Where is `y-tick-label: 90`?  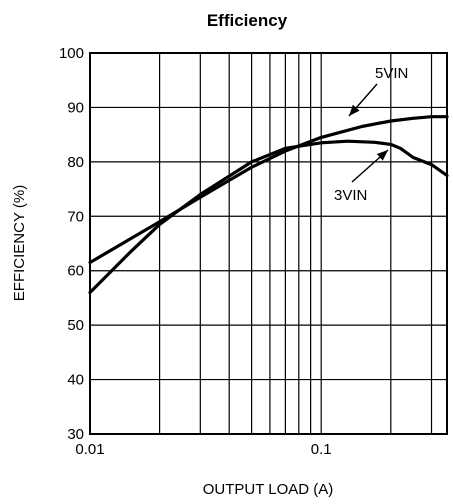
y-tick-label: 90 is located at coordinates (75, 107).